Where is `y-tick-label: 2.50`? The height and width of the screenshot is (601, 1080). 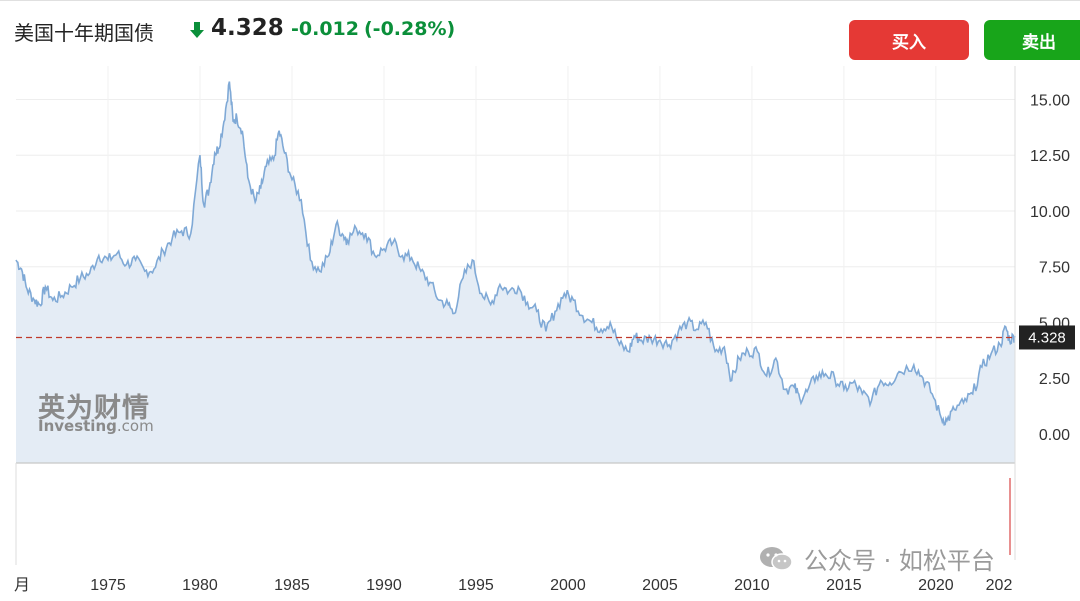 y-tick-label: 2.50 is located at coordinates (1054, 379).